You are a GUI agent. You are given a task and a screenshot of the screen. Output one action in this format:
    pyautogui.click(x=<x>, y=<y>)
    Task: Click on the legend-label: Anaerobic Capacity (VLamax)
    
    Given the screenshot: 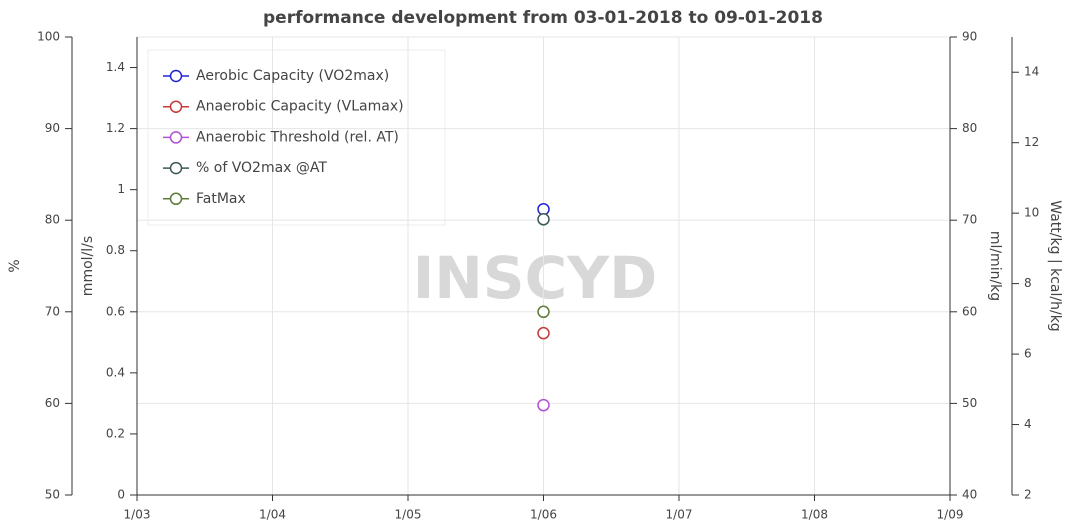 What is the action you would take?
    pyautogui.click(x=300, y=107)
    